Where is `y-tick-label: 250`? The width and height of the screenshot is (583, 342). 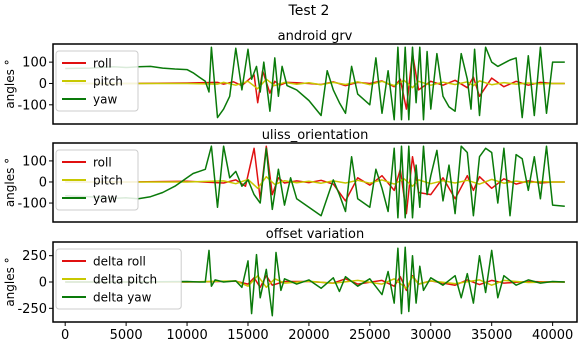 y-tick-label: 250 is located at coordinates (34, 256).